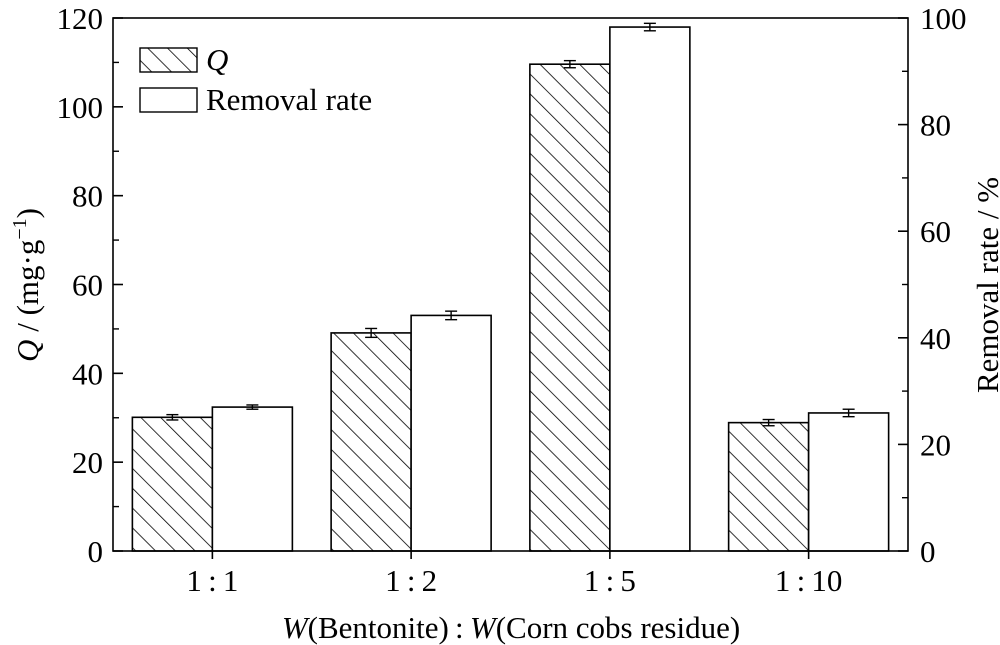 The height and width of the screenshot is (645, 1000). I want to click on y-axis-left-title-close: ), so click(27, 213).